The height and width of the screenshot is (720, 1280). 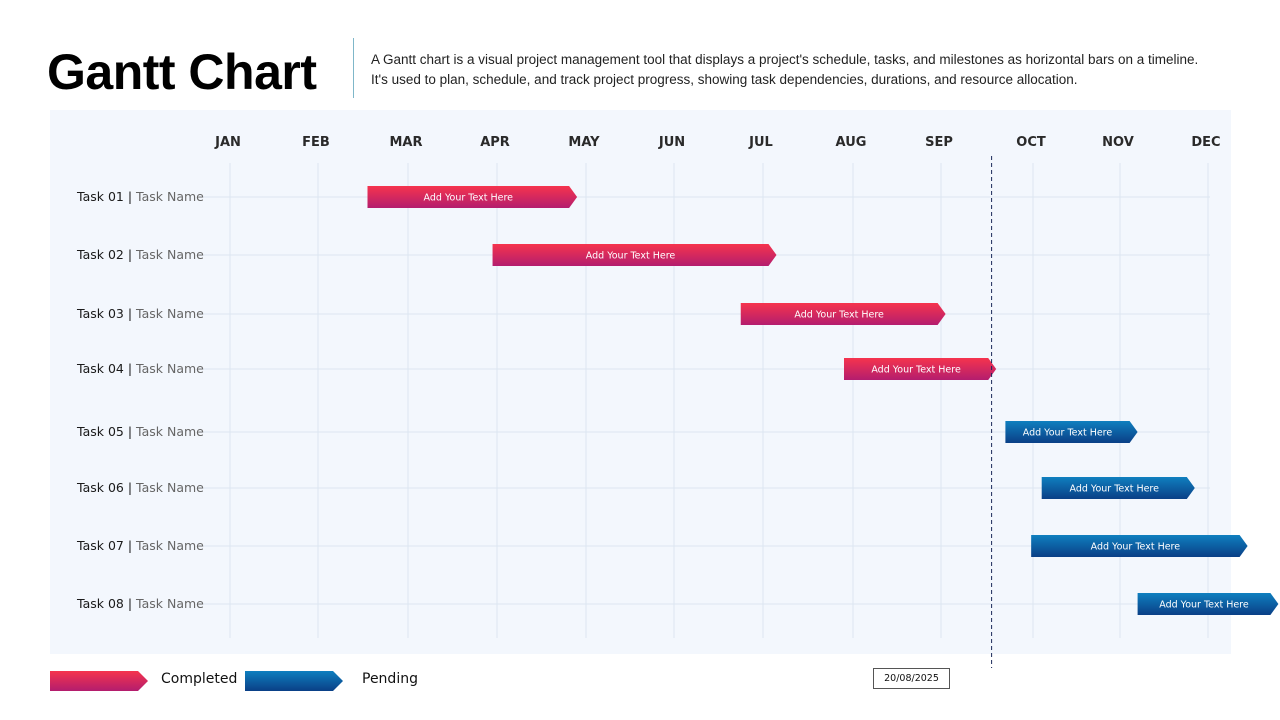 I want to click on month-label-nov: NOV, so click(x=1118, y=142).